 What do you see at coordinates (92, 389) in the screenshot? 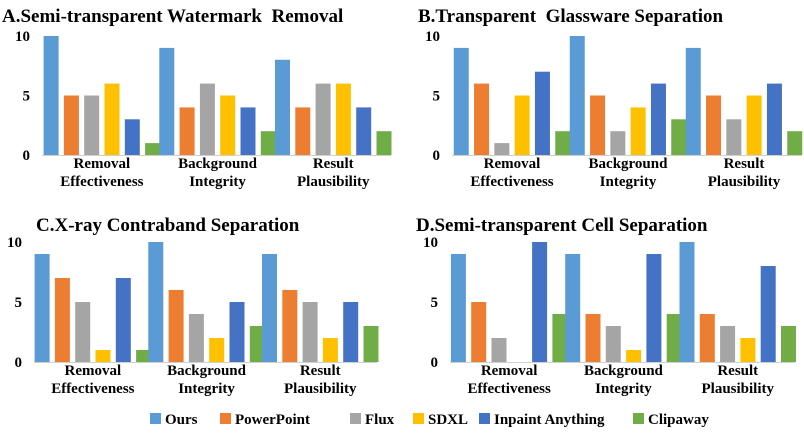
I see `panel-c-category-label: Effectiveness` at bounding box center [92, 389].